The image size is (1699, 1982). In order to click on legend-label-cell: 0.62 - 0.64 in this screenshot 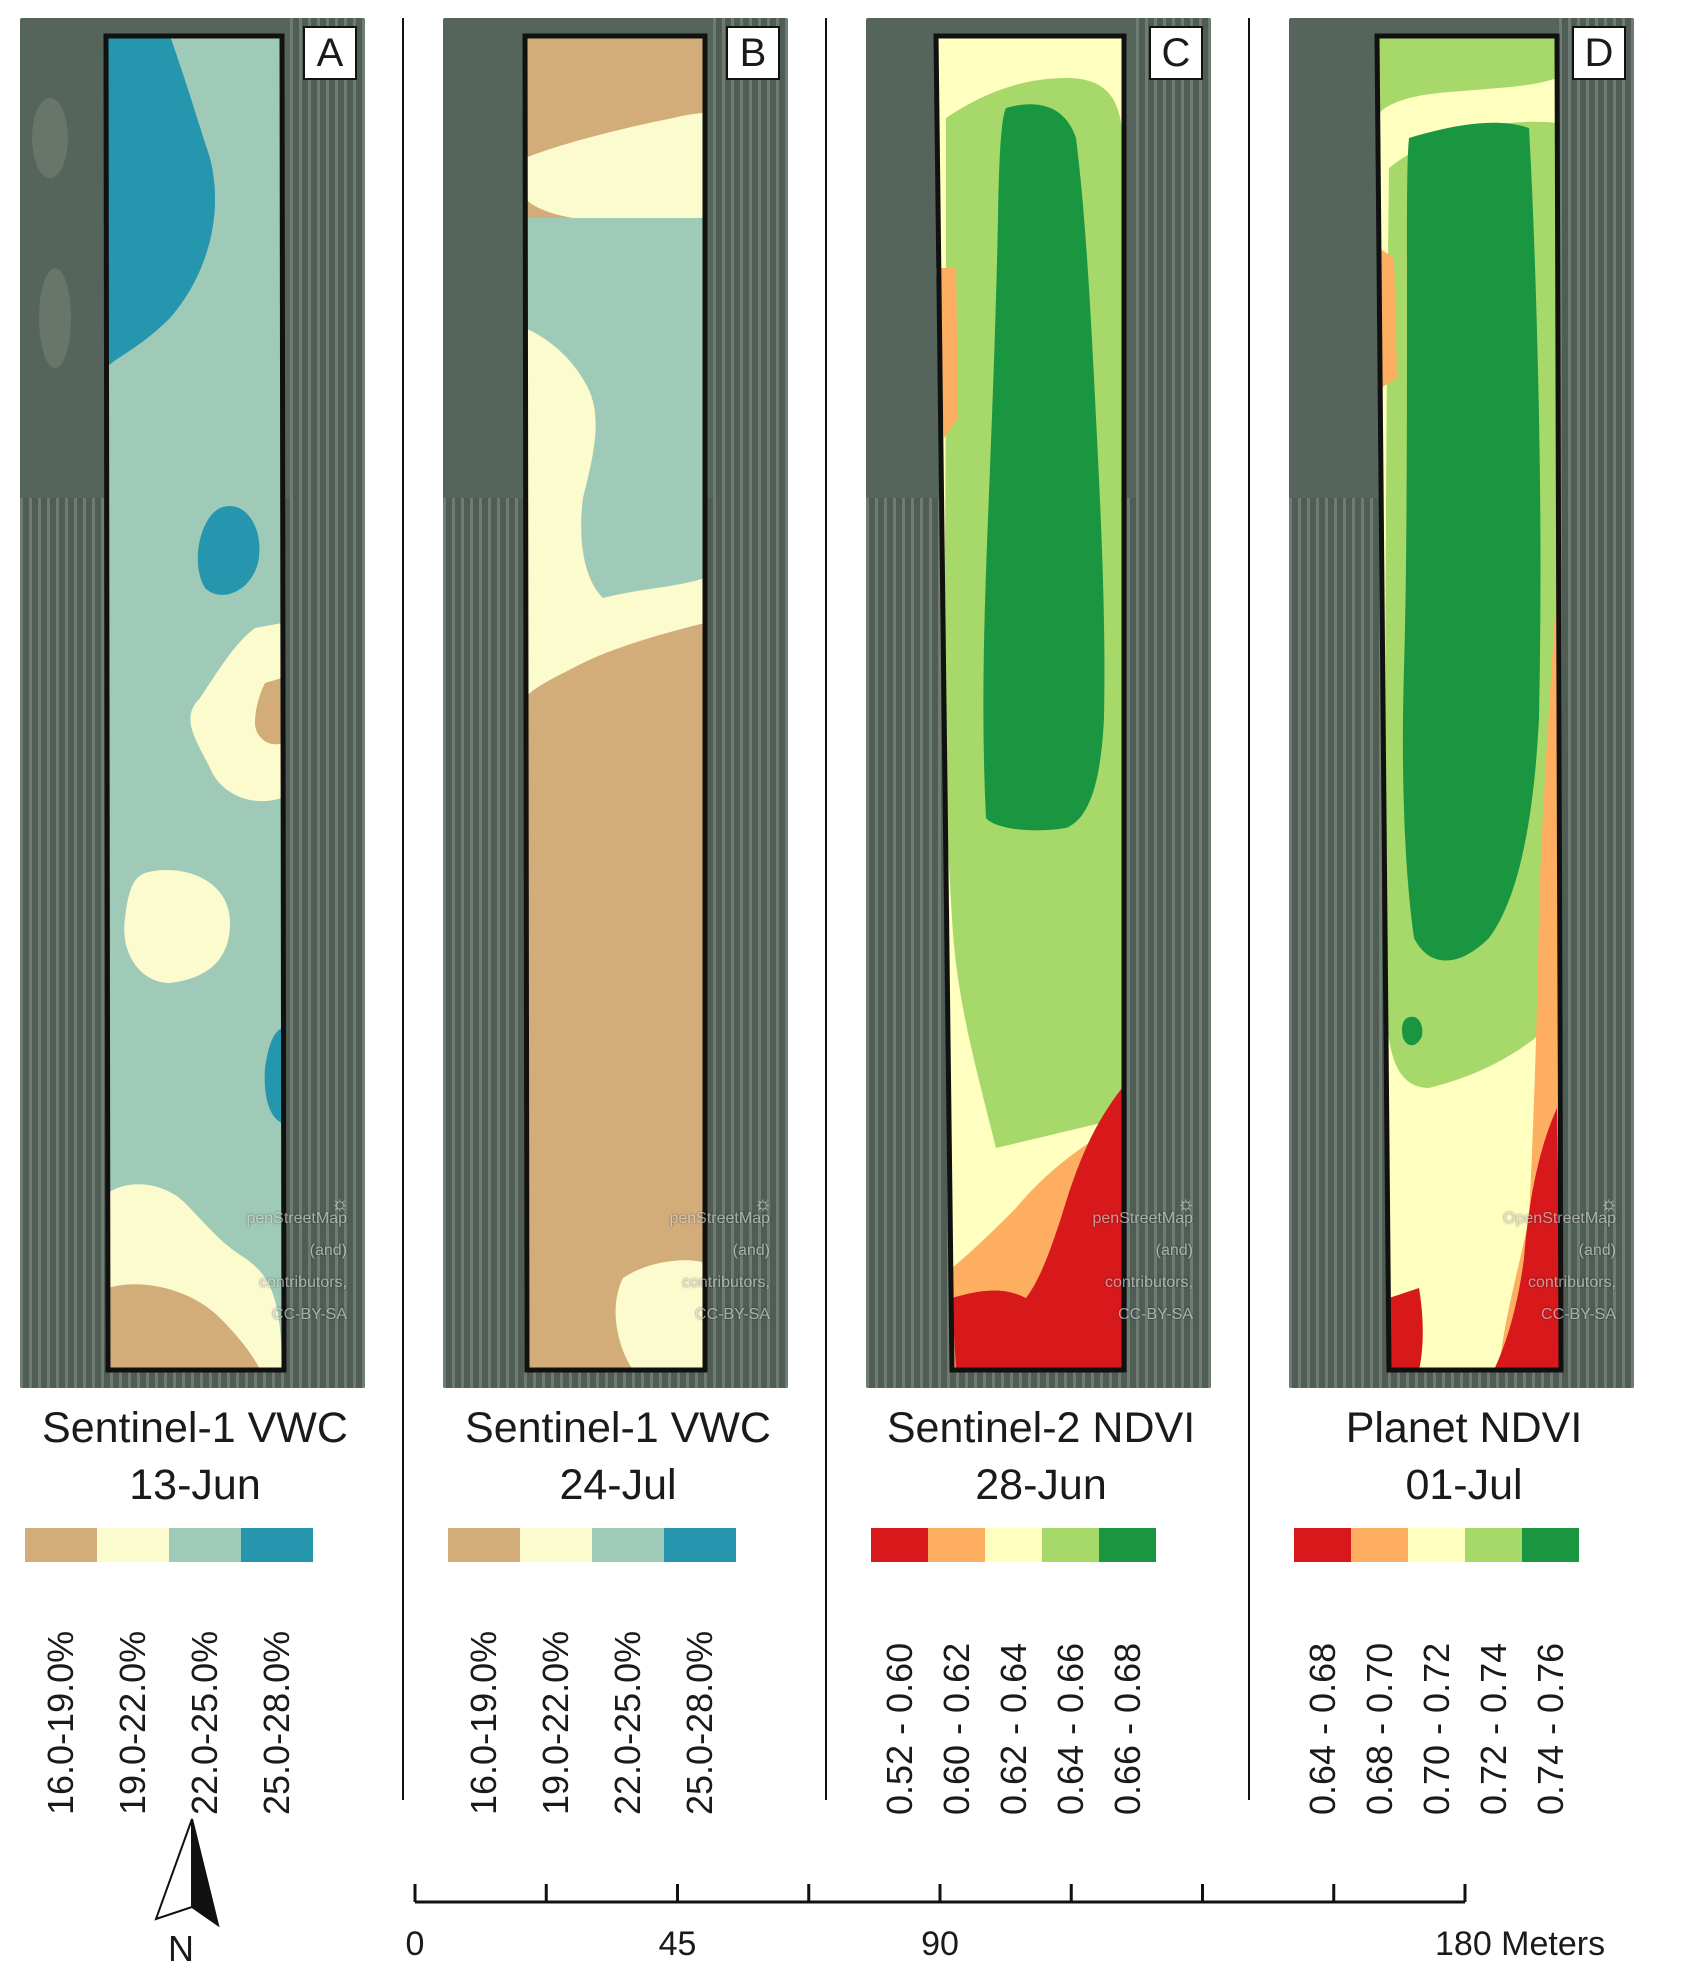, I will do `click(1013, 1695)`.